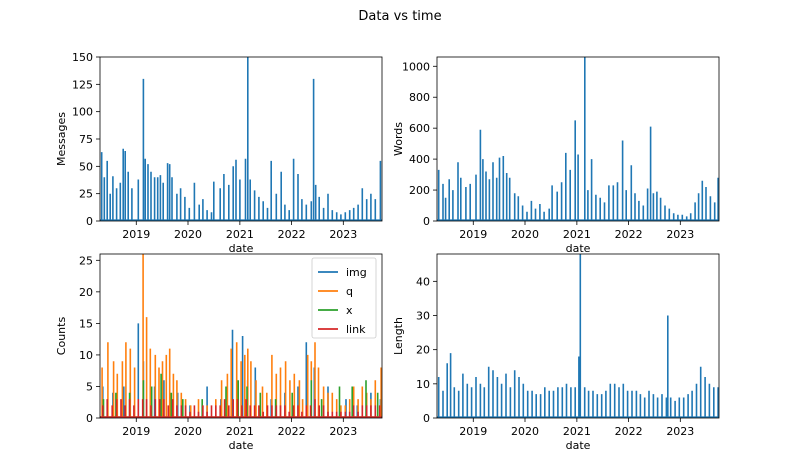 This screenshot has height=469, width=800. What do you see at coordinates (356, 329) in the screenshot?
I see `legend-label: link` at bounding box center [356, 329].